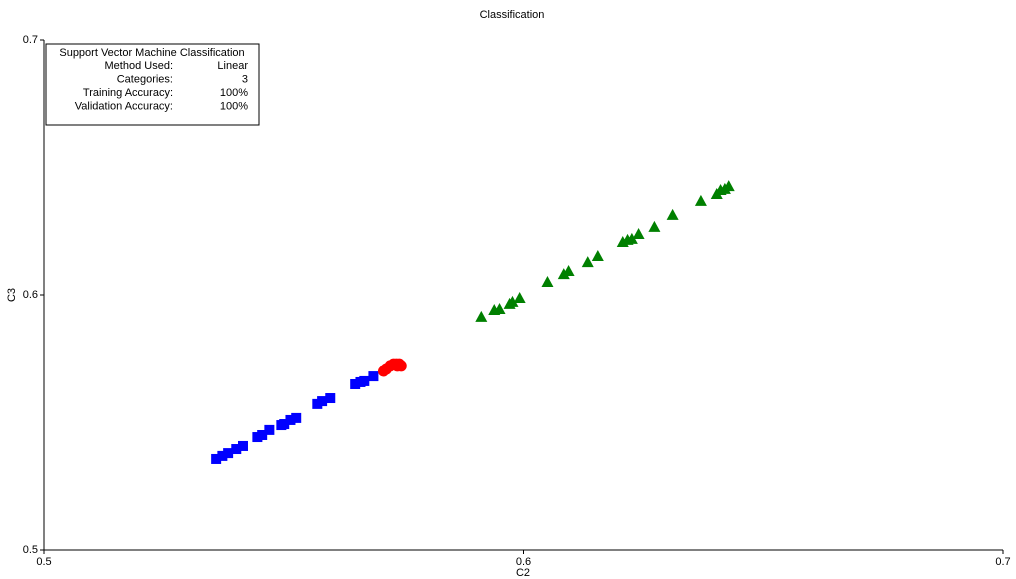 The height and width of the screenshot is (579, 1016). Describe the element at coordinates (30, 295) in the screenshot. I see `y-tick-label: 0.6` at that location.